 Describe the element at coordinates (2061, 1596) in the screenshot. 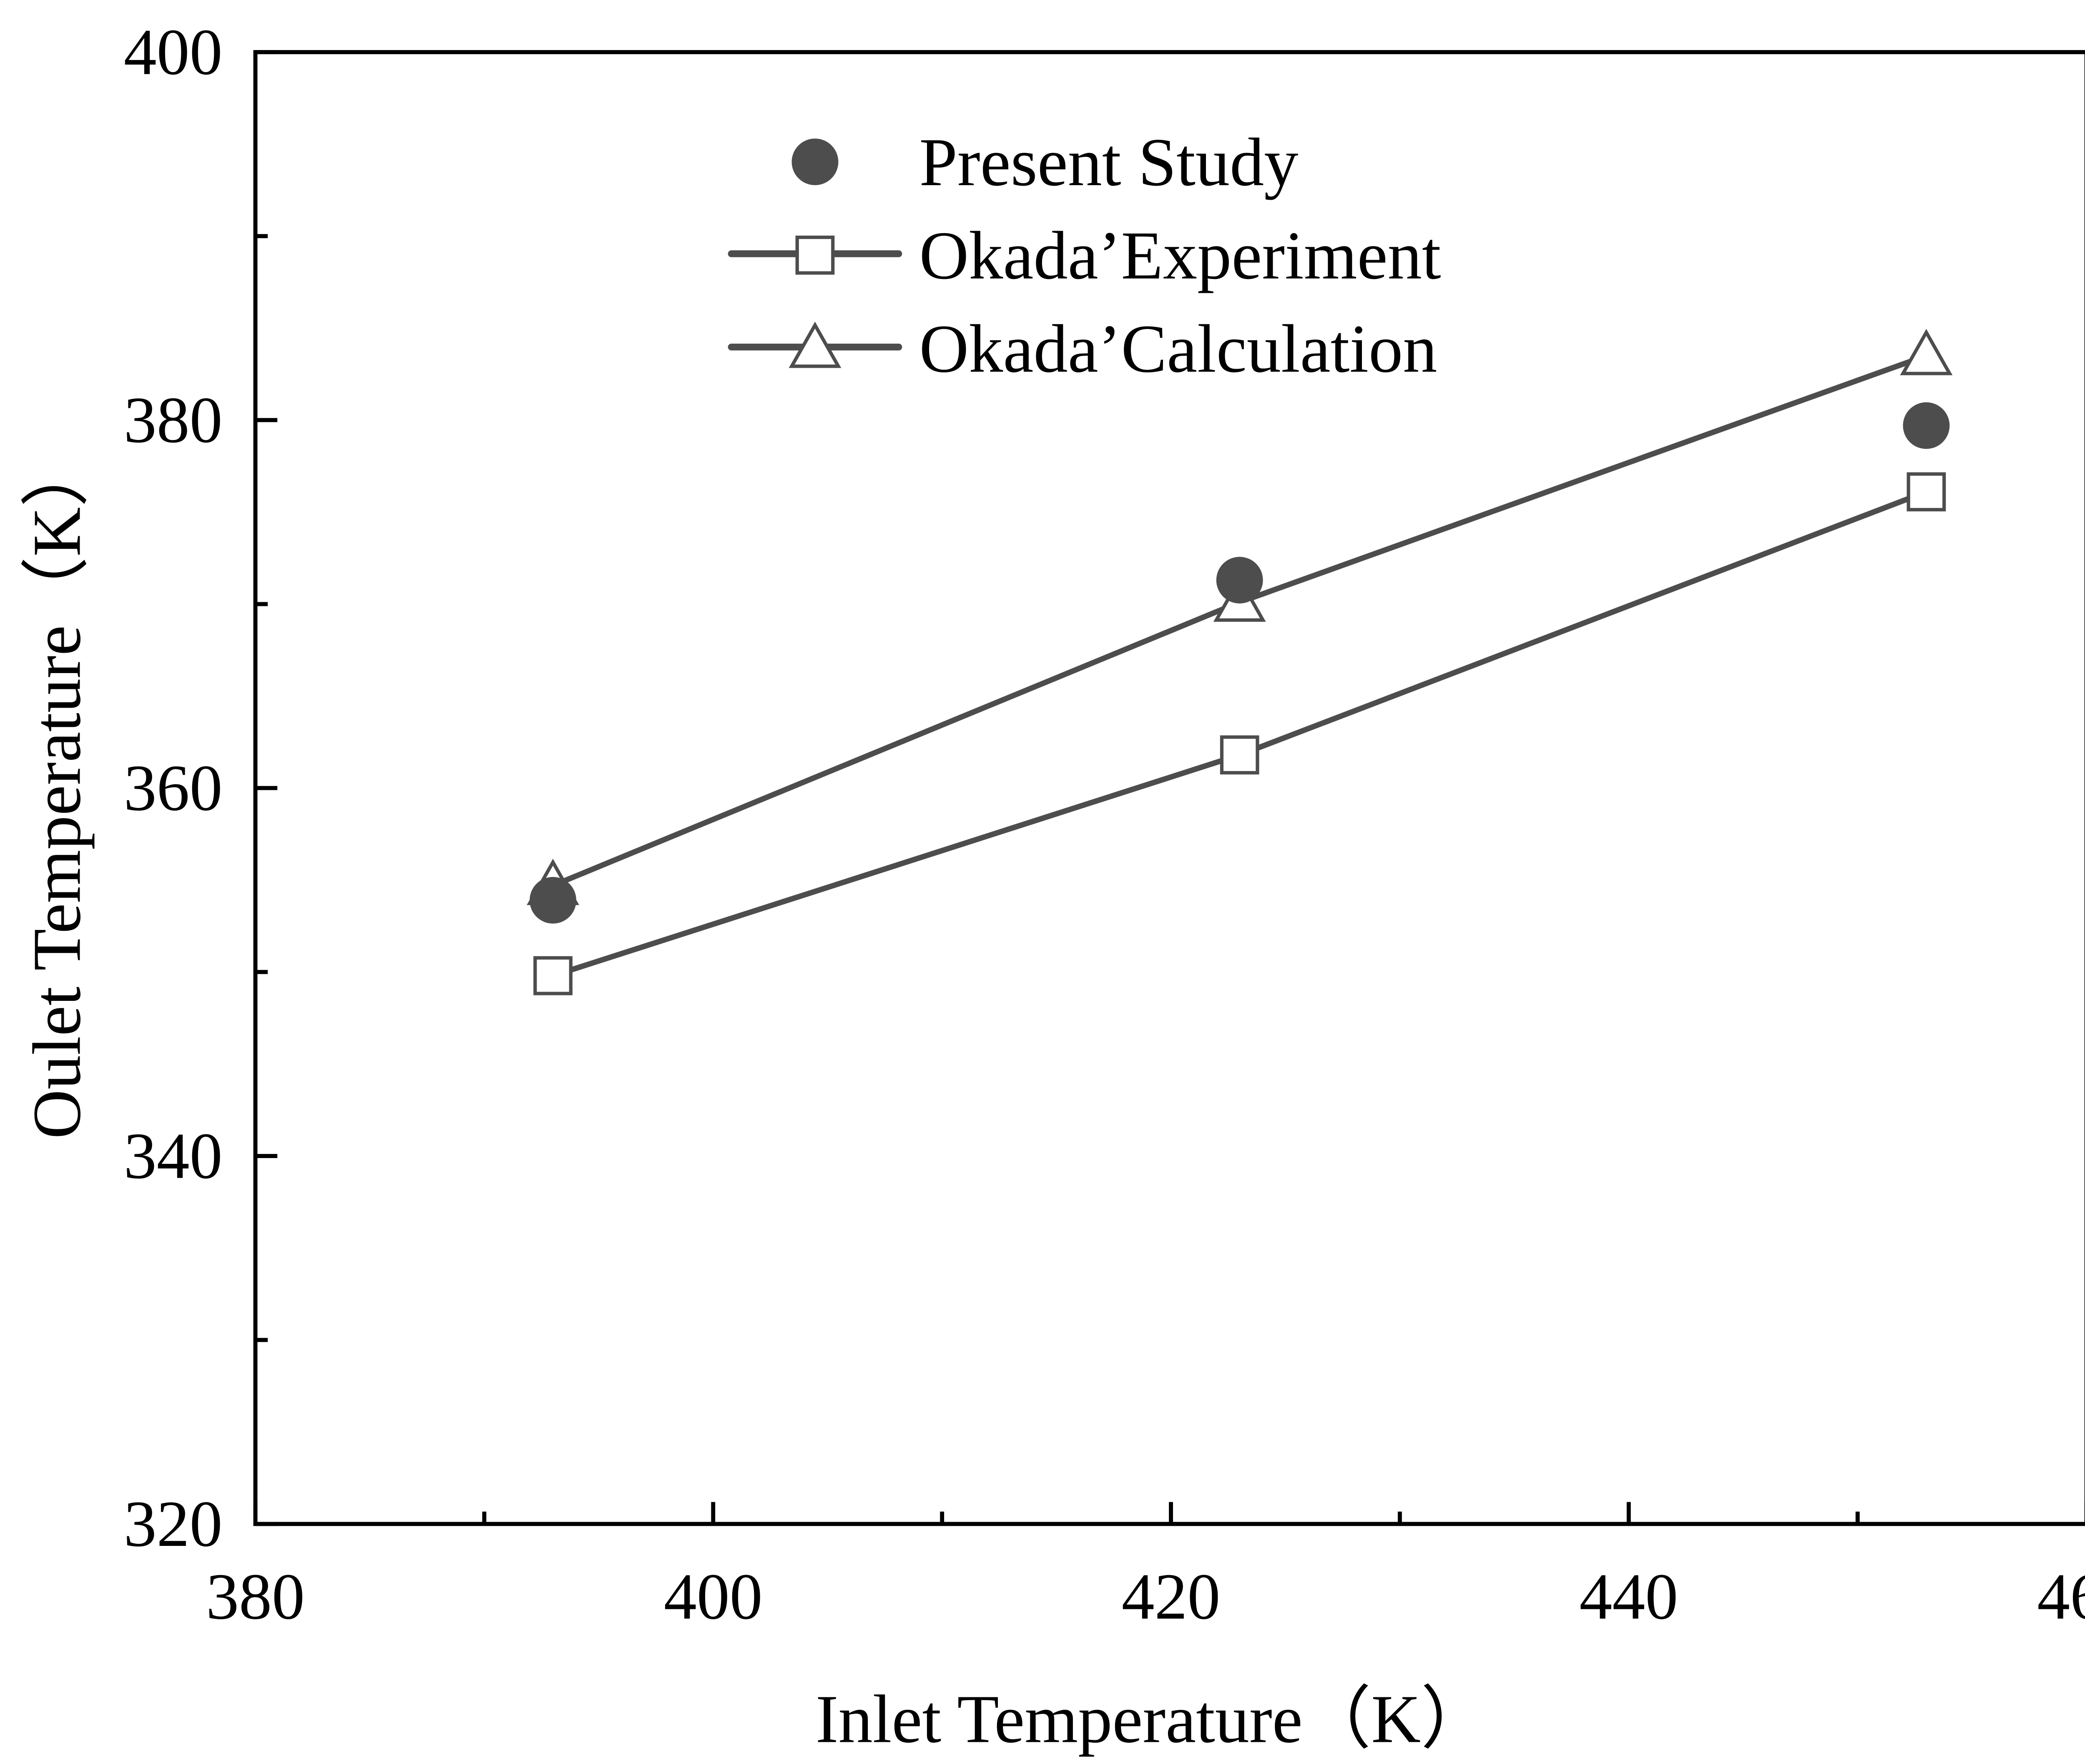

I see `x-tick-label: 460` at that location.